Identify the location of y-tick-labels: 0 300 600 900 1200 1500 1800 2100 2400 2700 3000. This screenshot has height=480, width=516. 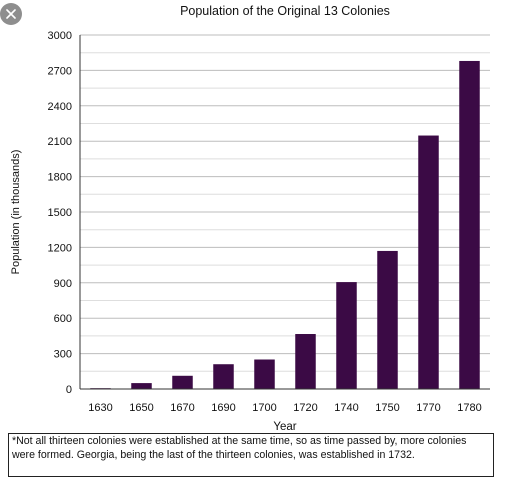
(60, 213).